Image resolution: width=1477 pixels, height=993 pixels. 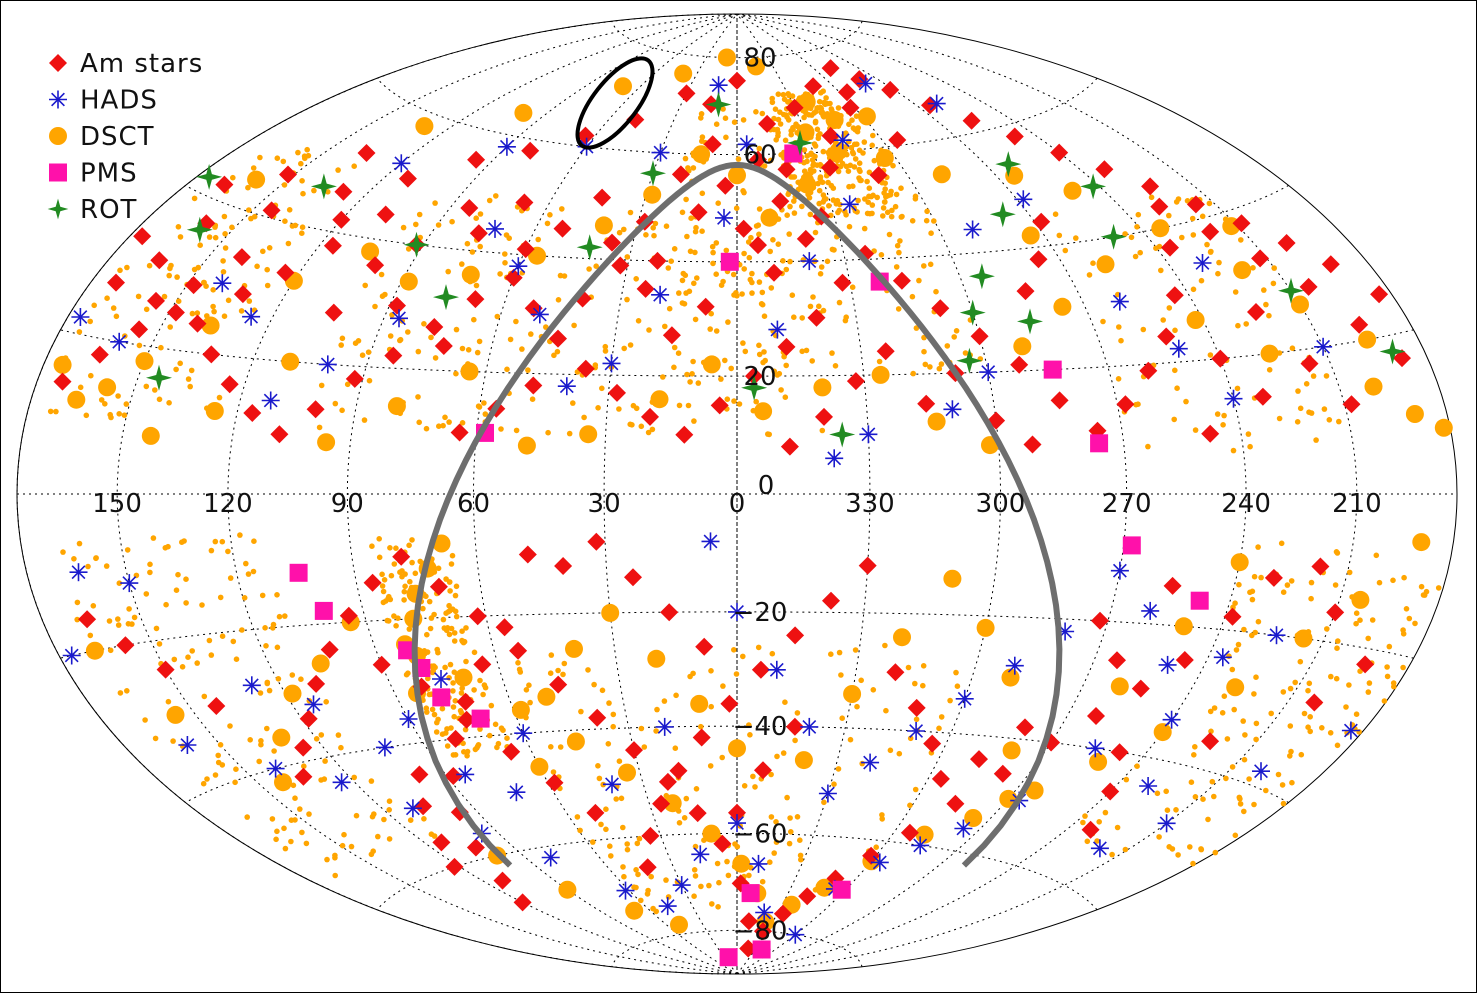 I want to click on rot-point, so click(x=1291, y=290).